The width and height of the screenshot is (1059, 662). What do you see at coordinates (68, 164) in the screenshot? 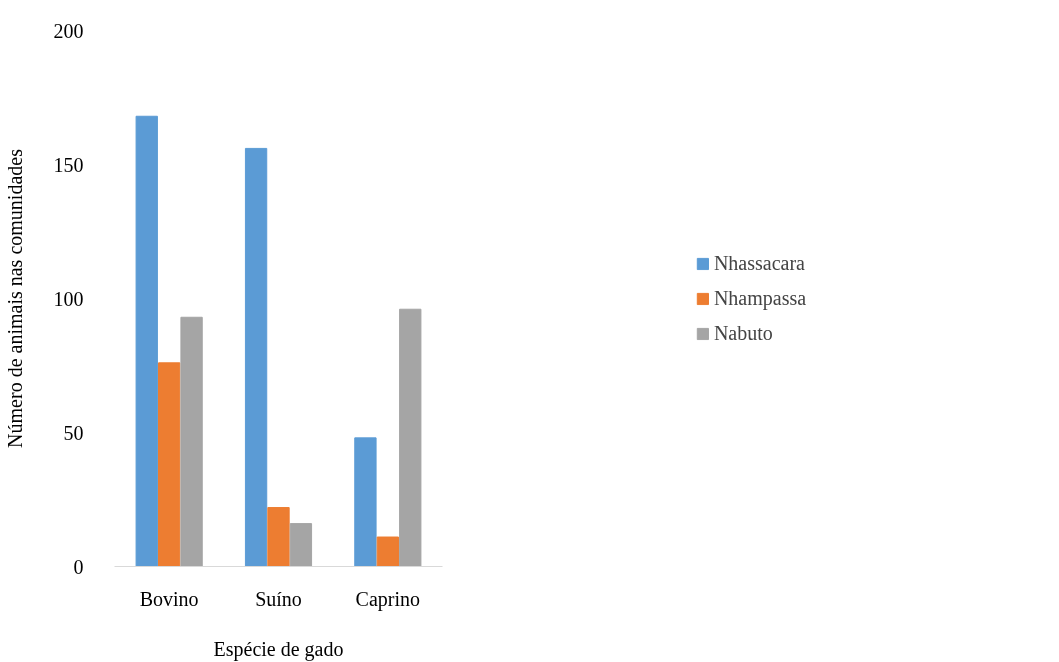
I see `y-tick-label: 150` at bounding box center [68, 164].